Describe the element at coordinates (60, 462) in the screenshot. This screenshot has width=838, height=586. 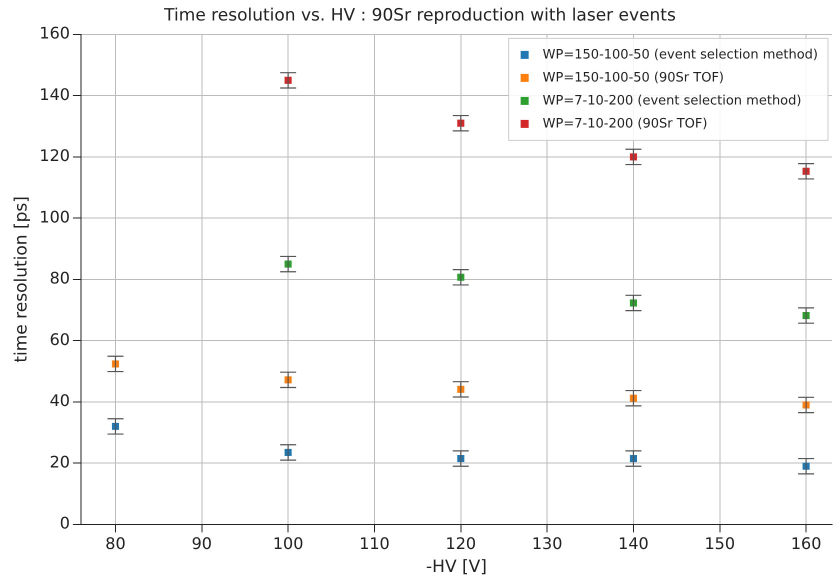
I see `y-tick-label: 20` at that location.